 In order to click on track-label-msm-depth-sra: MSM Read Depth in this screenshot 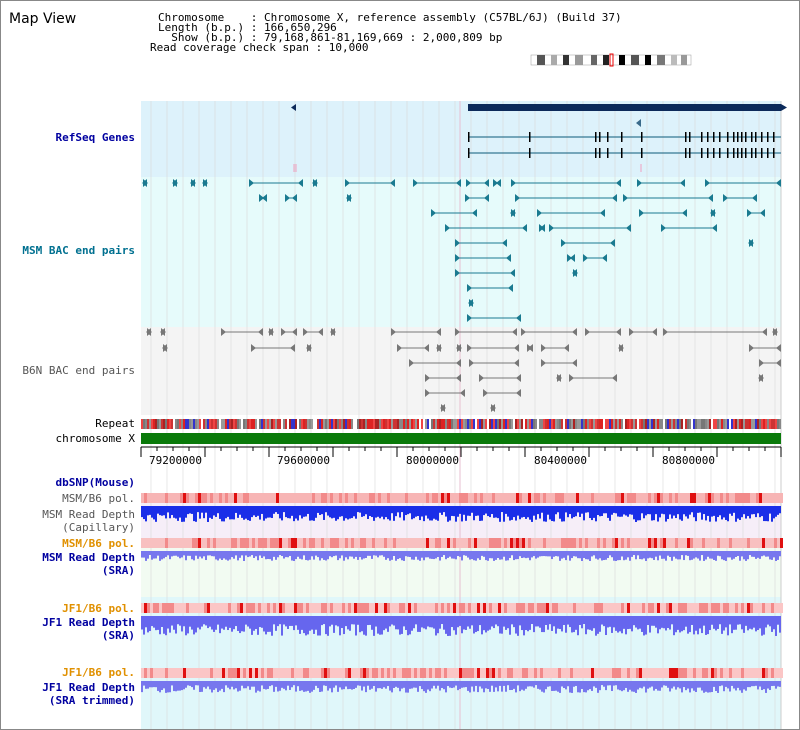, I will do `click(88, 557)`.